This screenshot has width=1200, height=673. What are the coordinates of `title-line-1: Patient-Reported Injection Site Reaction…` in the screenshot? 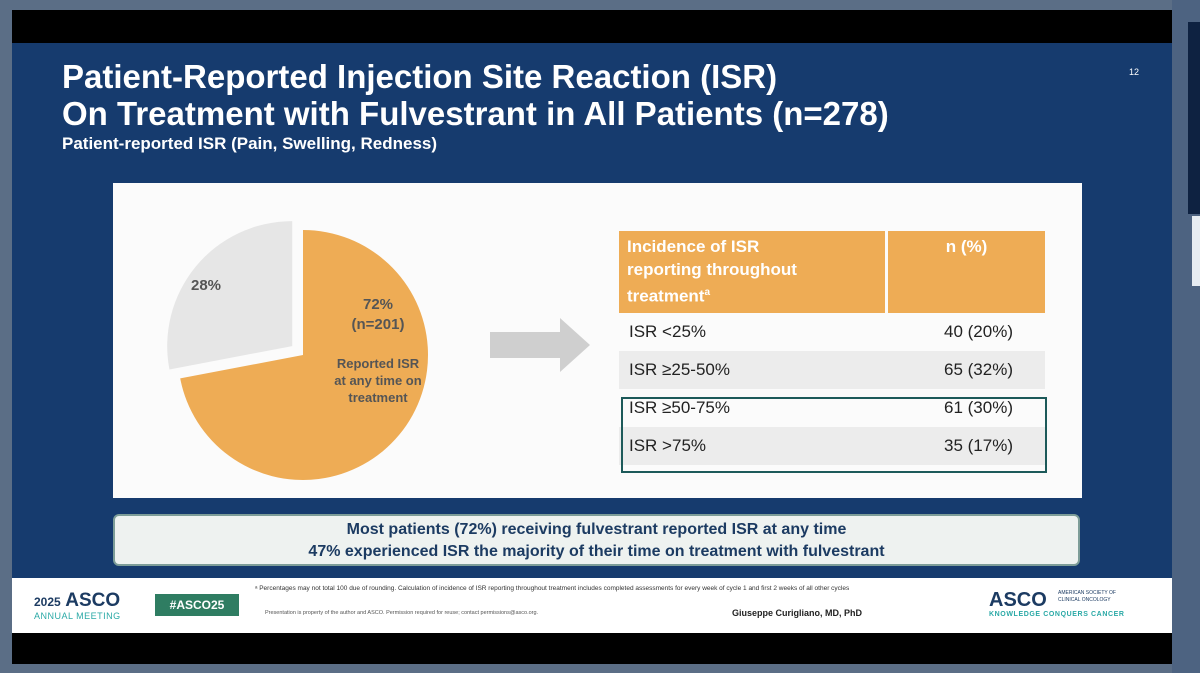 It's located at (420, 76).